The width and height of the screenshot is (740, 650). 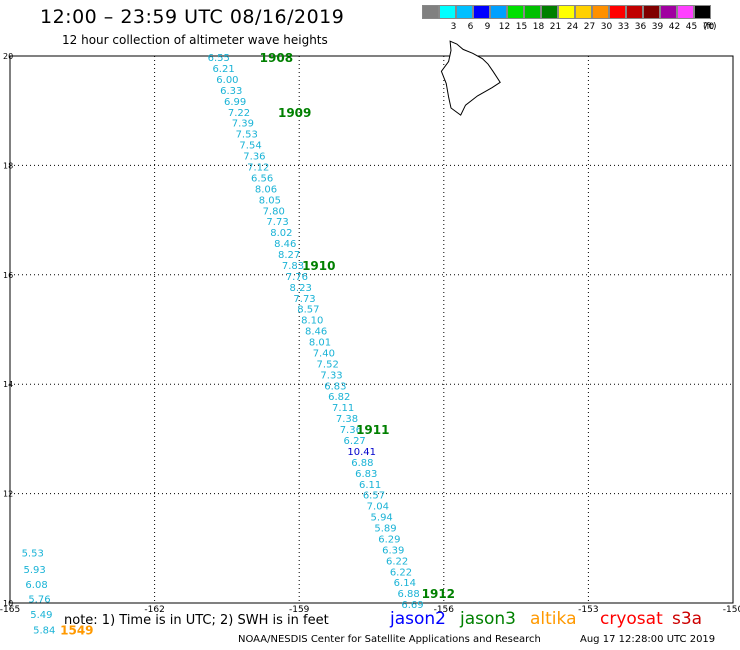 I want to click on latitude-tick-label: 20, so click(x=8, y=56).